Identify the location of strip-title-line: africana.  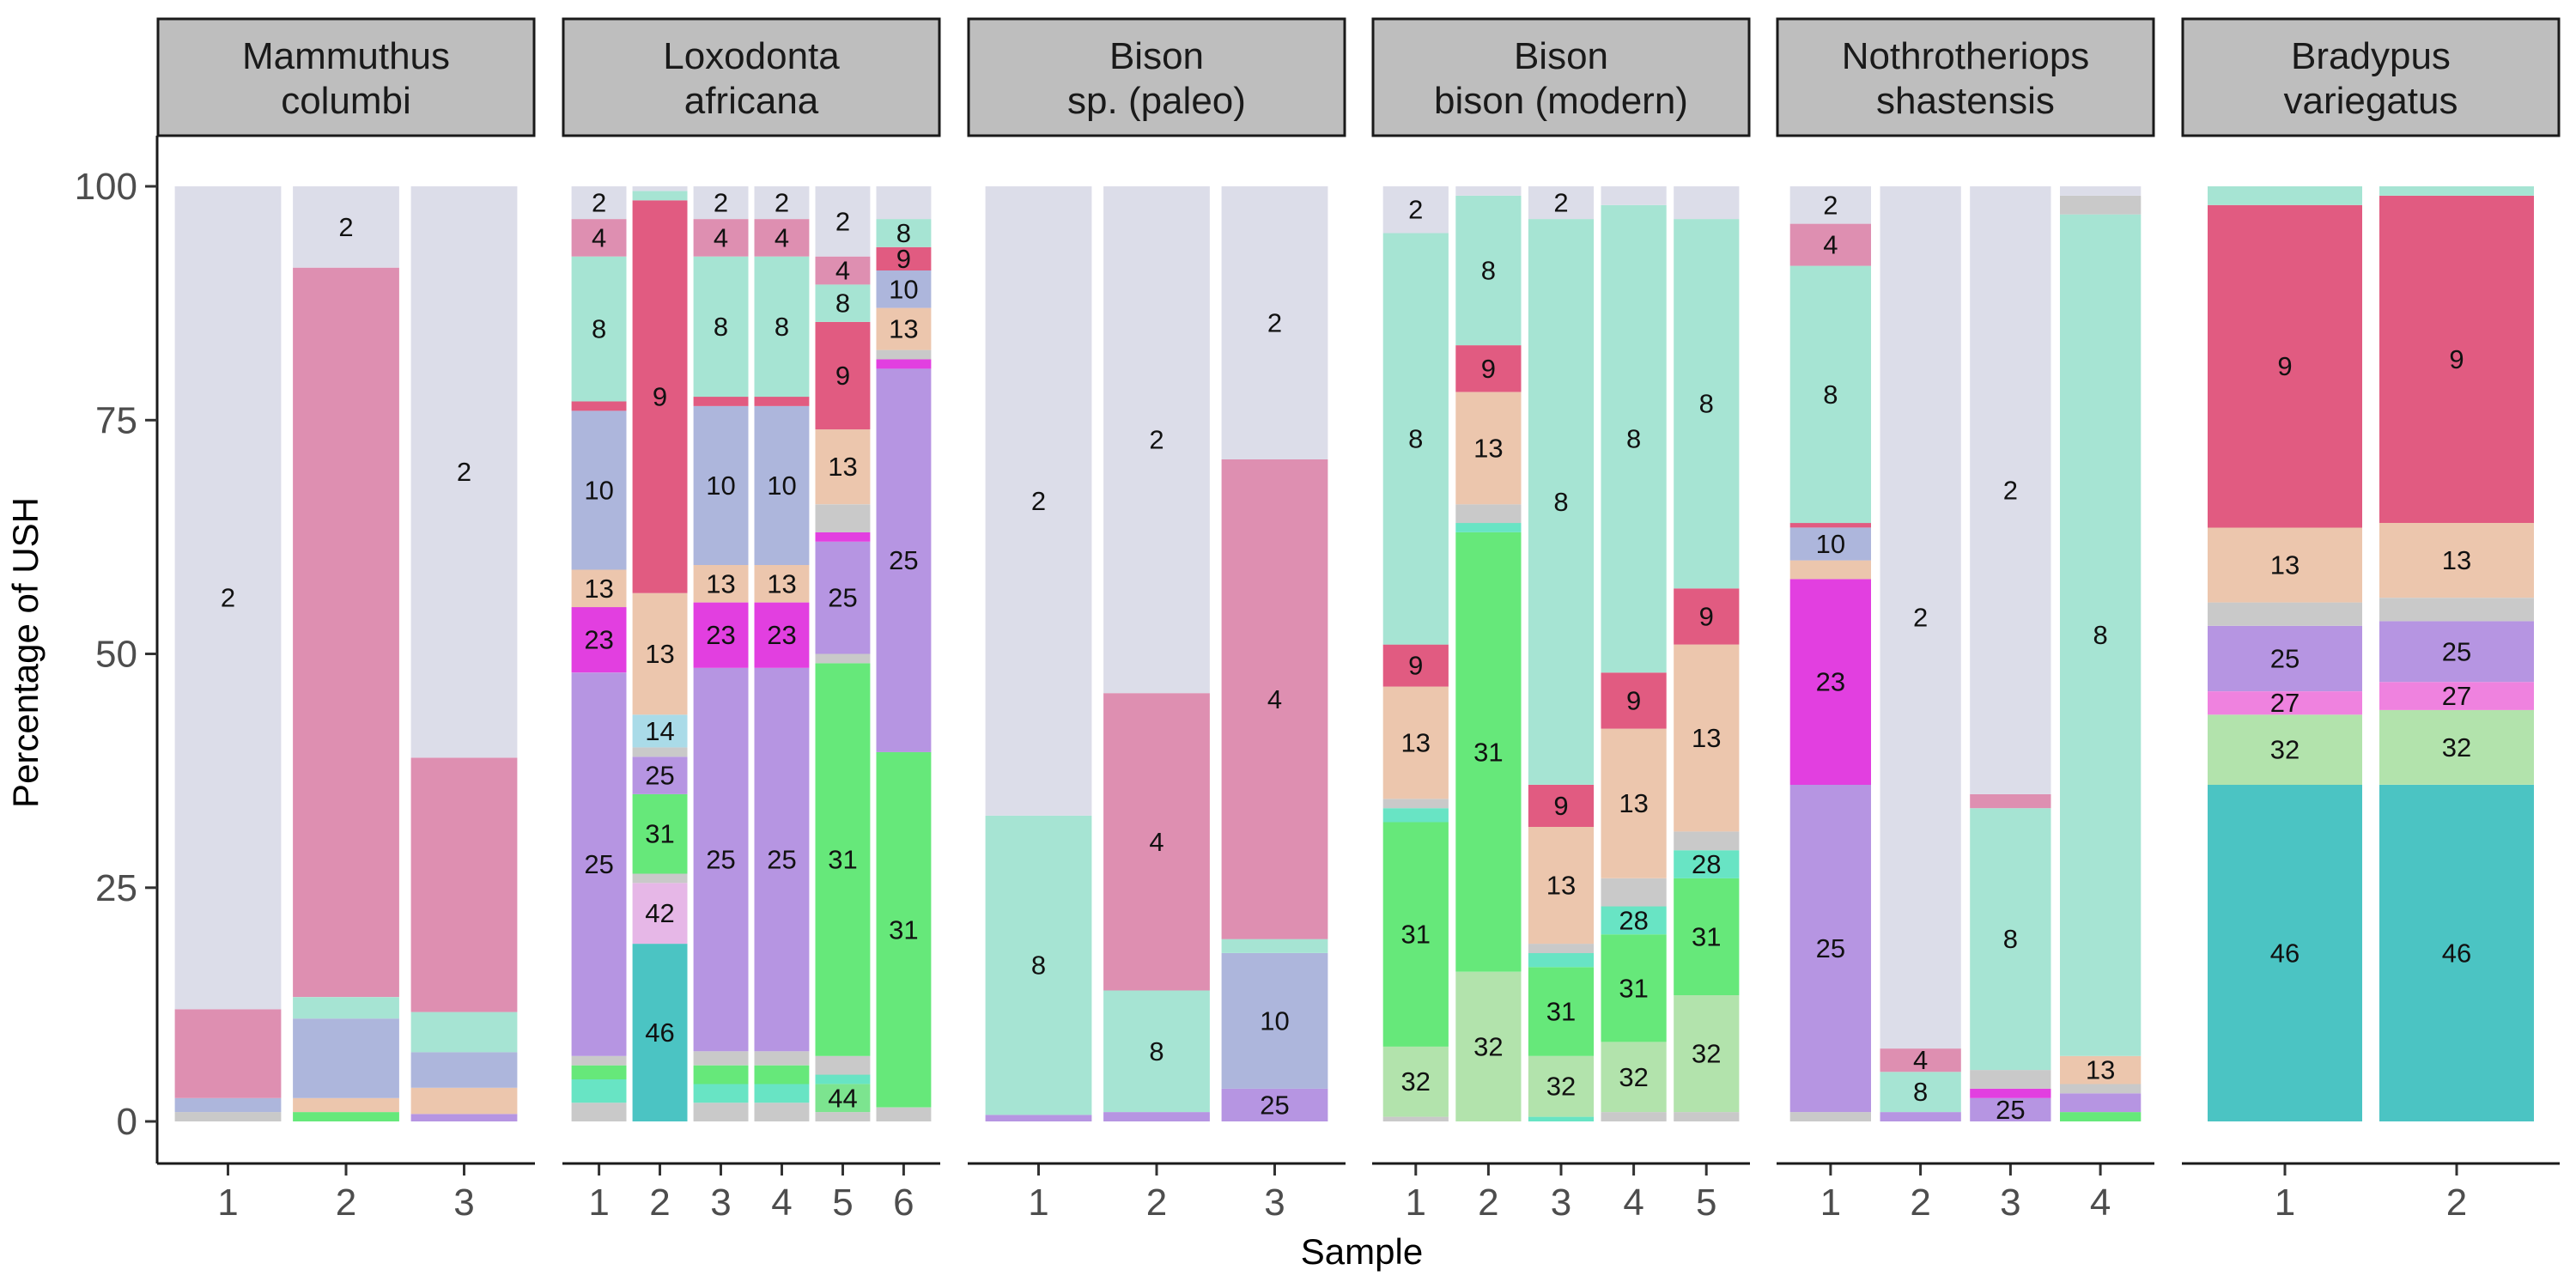
(751, 101).